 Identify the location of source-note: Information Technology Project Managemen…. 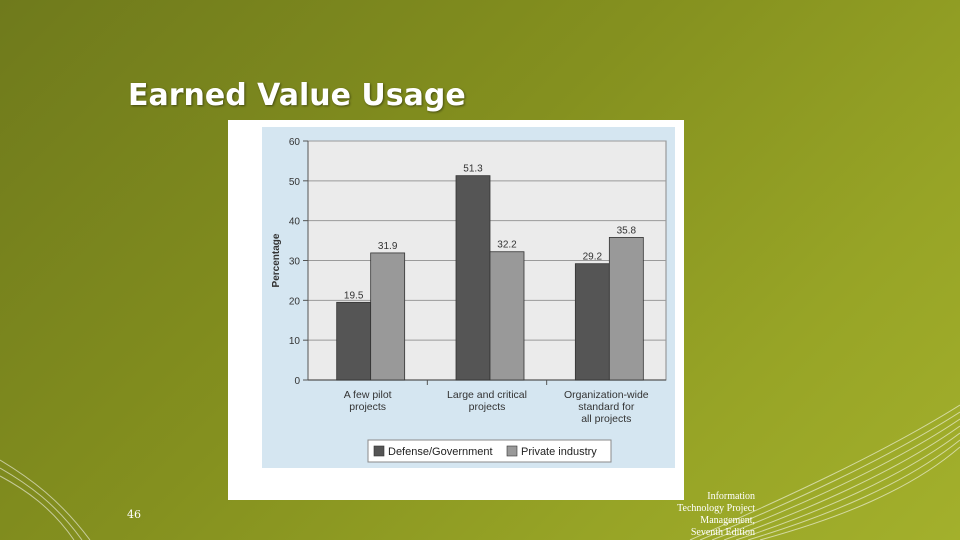
(705, 515).